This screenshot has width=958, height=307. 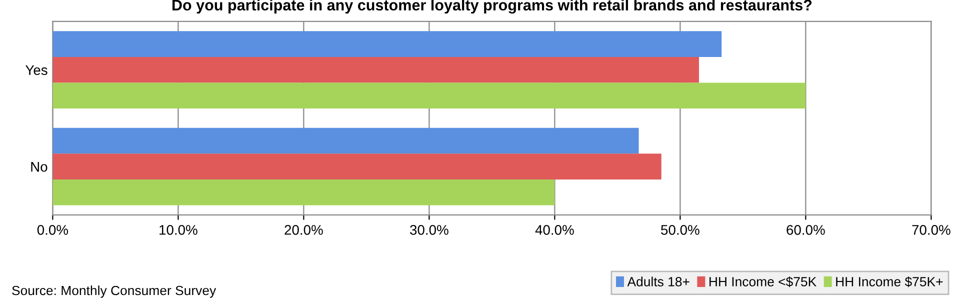 I want to click on x-tick-label: 10.0%, so click(x=179, y=229).